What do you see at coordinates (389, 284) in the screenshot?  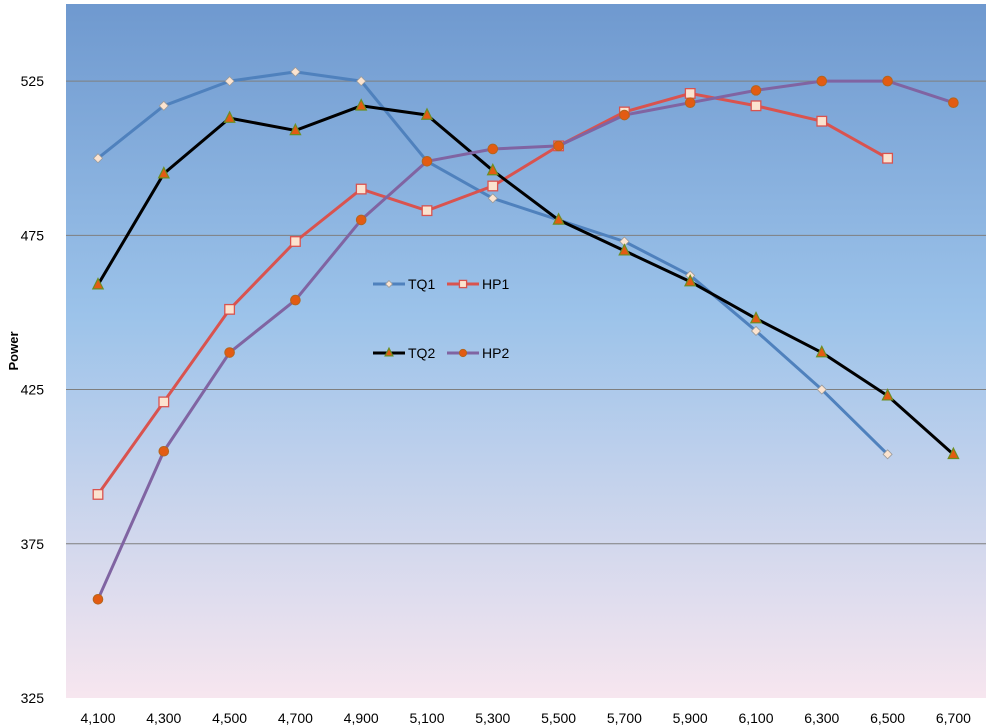 I see `legend-marker-tq1` at bounding box center [389, 284].